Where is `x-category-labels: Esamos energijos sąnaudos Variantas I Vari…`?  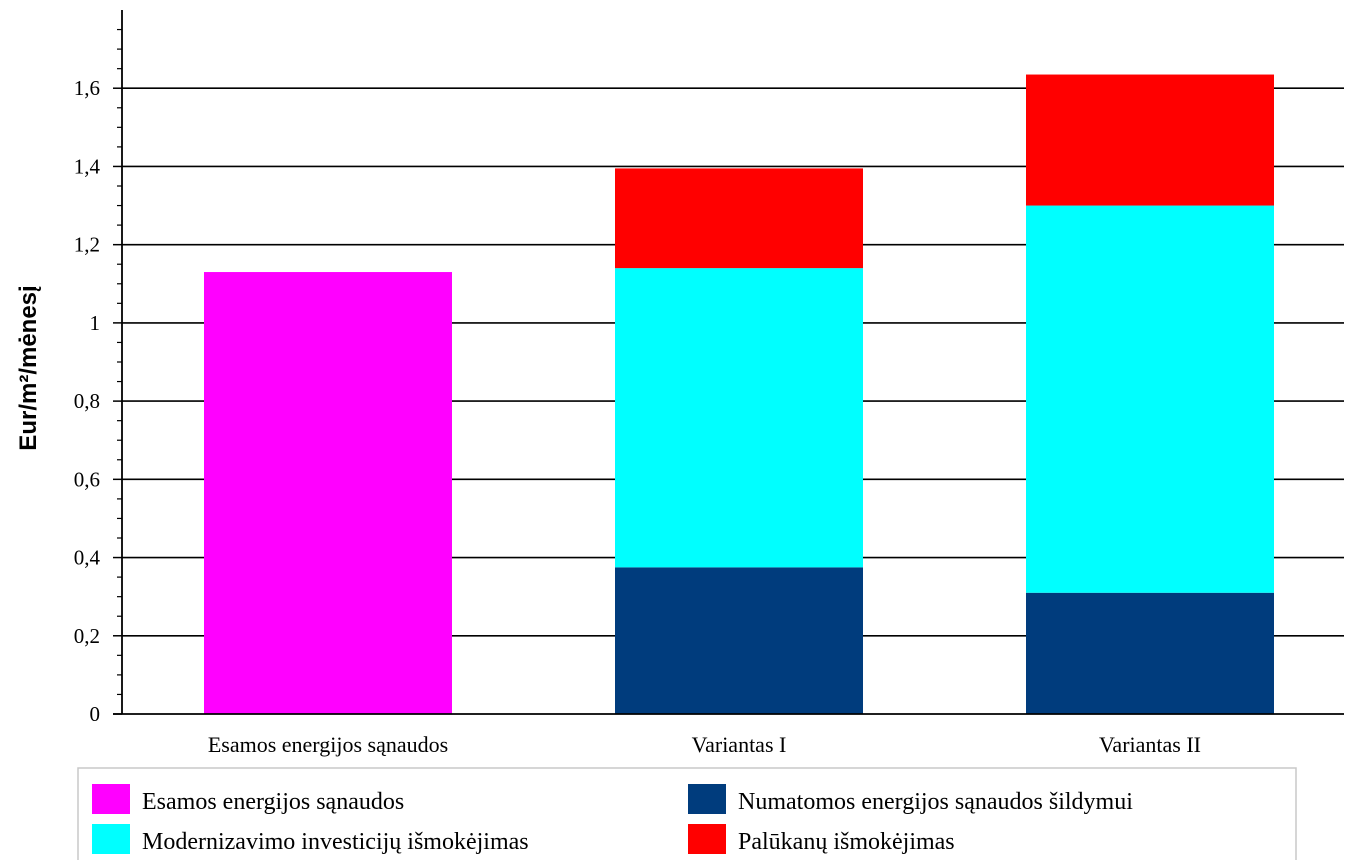
x-category-labels: Esamos energijos sąnaudos Variantas I Vari… is located at coordinates (704, 744).